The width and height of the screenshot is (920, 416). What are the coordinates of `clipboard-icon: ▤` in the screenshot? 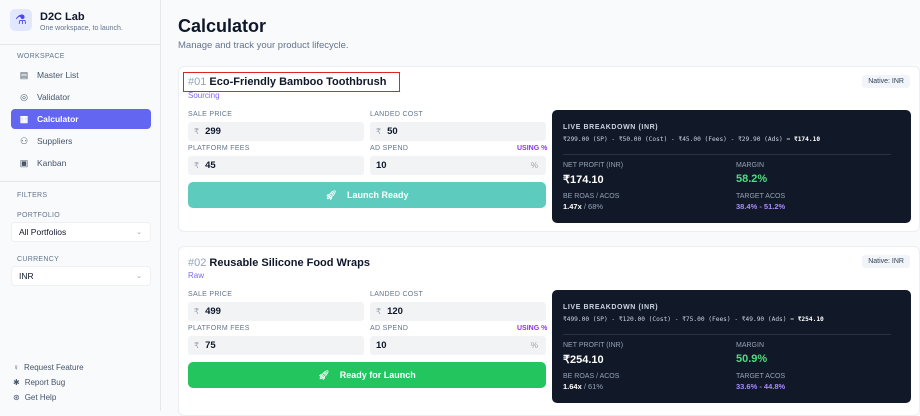 It's located at (24, 74).